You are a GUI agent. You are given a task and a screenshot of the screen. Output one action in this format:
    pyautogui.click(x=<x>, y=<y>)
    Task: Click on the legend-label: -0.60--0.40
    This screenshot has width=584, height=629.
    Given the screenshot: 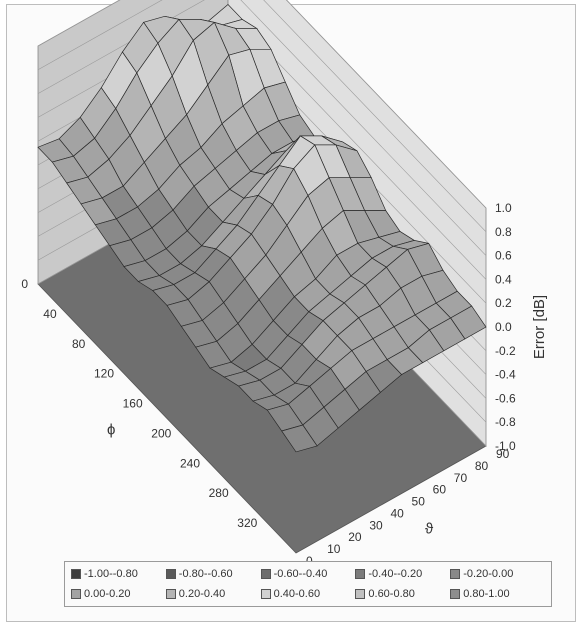 What is the action you would take?
    pyautogui.click(x=300, y=574)
    